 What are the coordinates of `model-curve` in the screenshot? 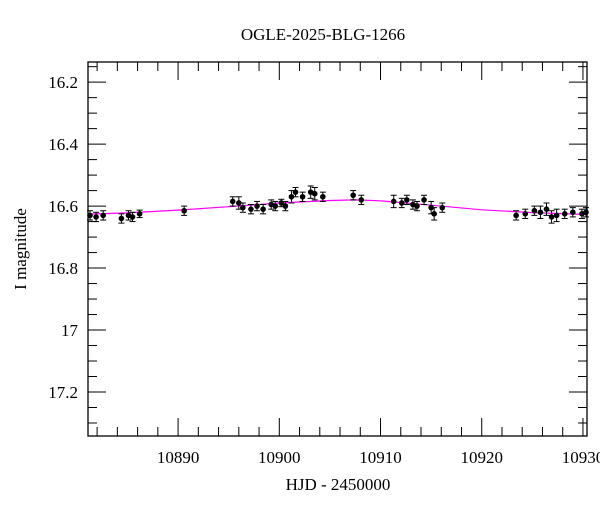 It's located at (337, 207).